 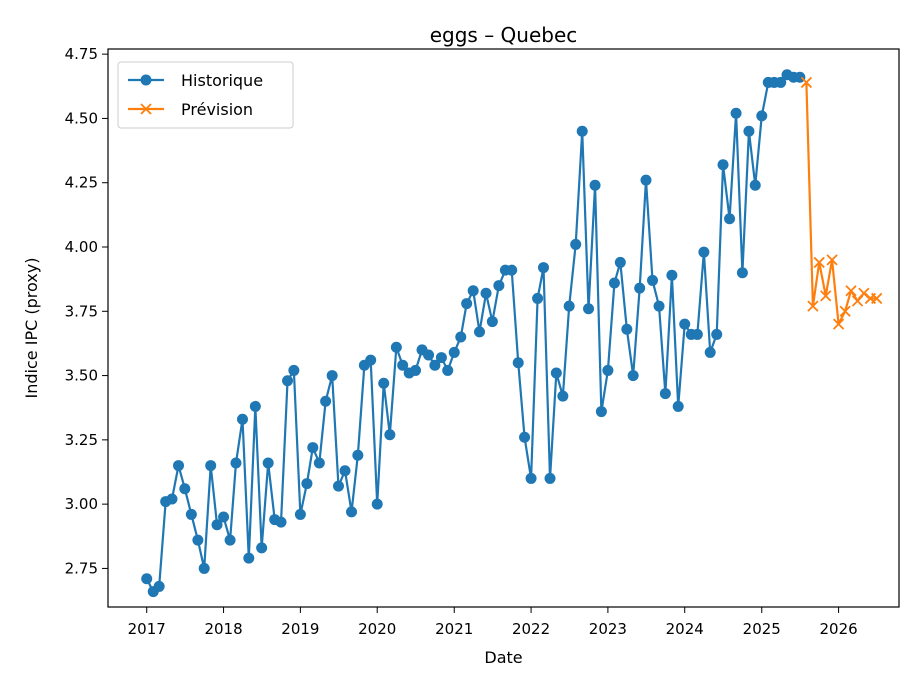 I want to click on legend-box, so click(x=205, y=95).